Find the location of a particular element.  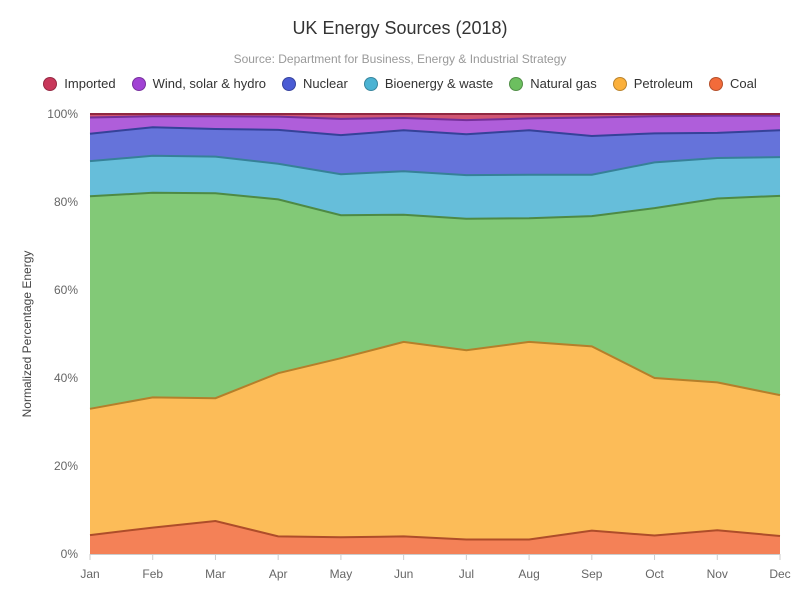

legend-item-nuclear: Nuclear is located at coordinates (315, 83).